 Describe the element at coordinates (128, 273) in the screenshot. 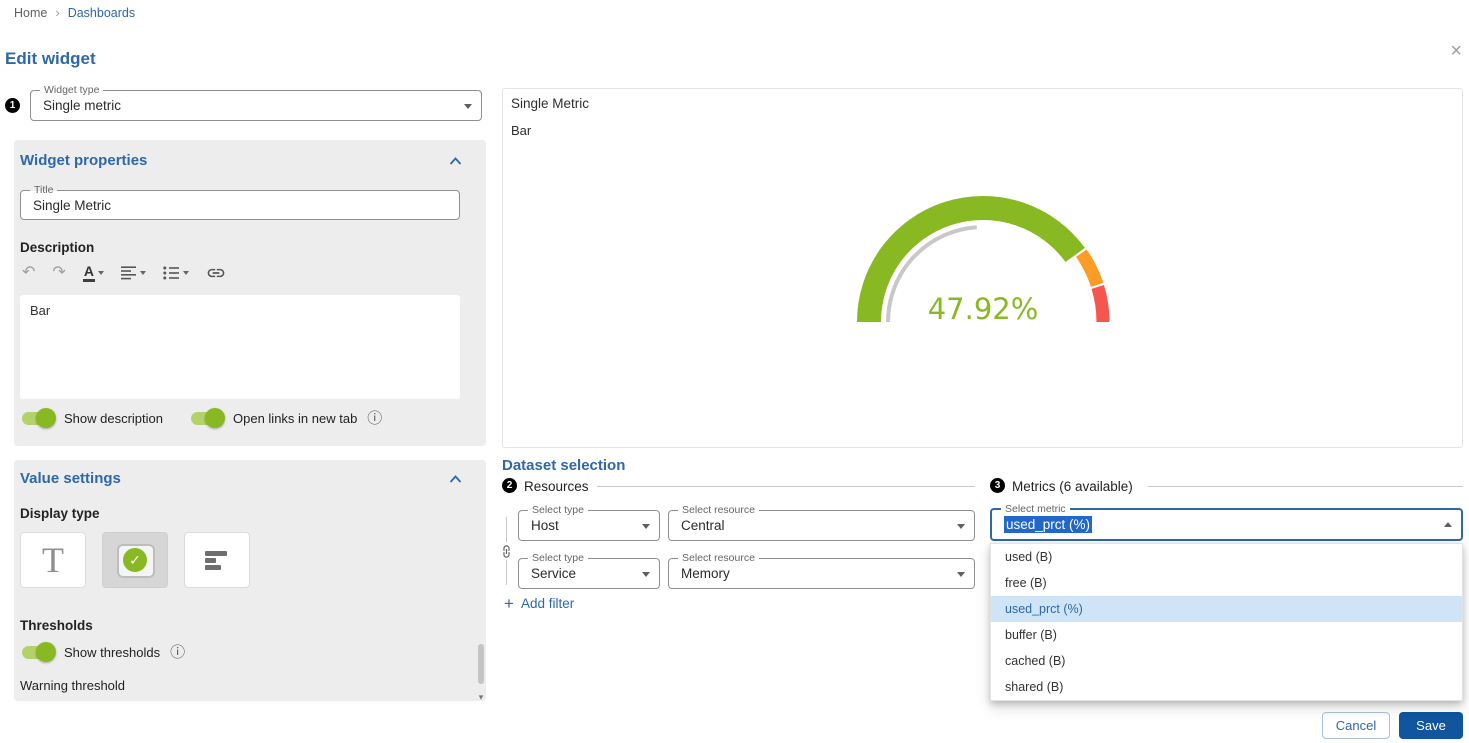

I see `align-left-icon` at that location.